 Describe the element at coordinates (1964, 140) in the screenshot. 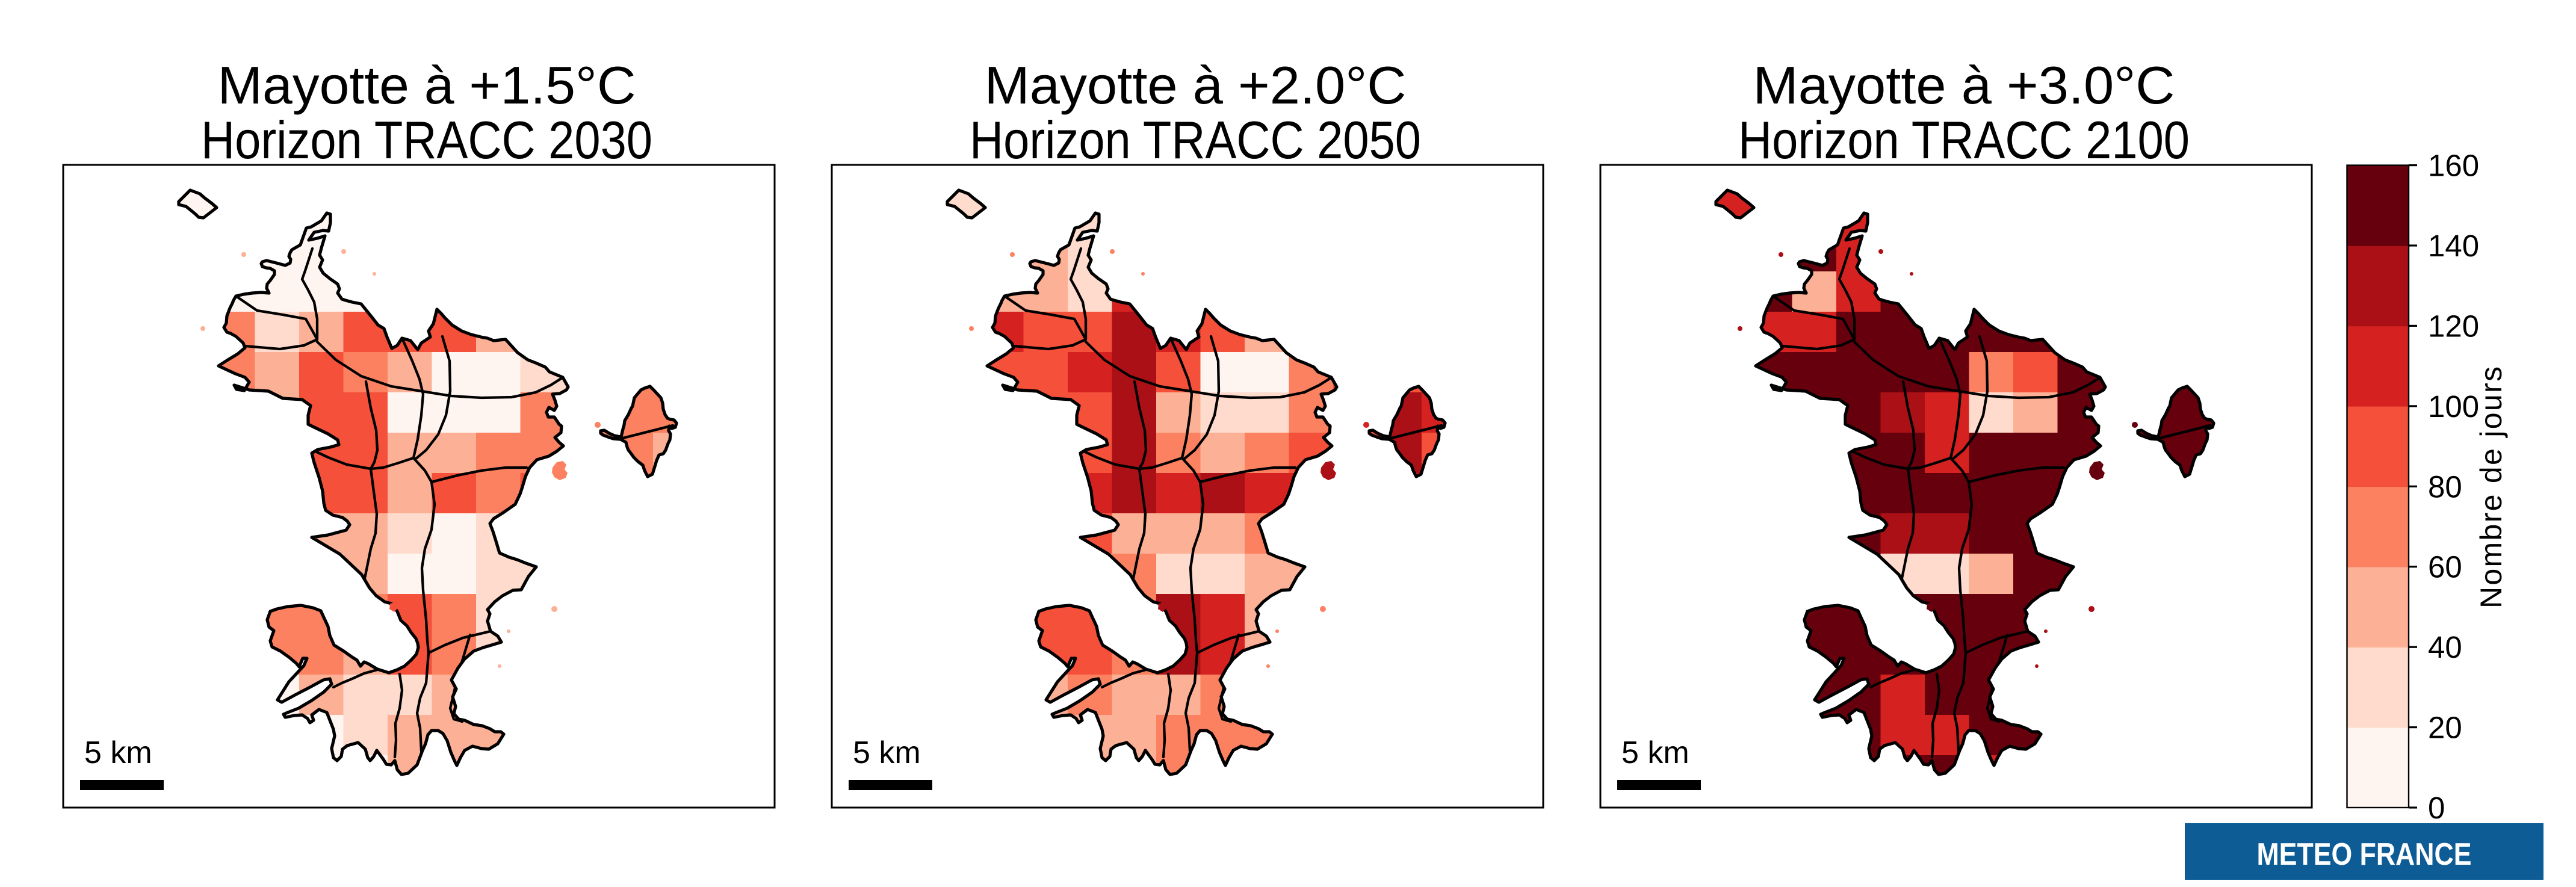

I see `svg-text: Horizon TRACC 2100` at that location.